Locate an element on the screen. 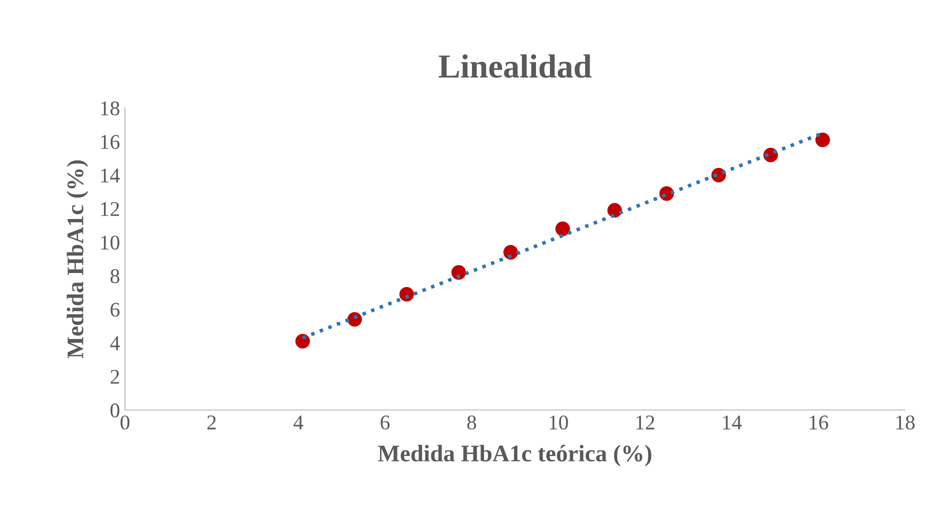  x-tick-label: 14 is located at coordinates (732, 423).